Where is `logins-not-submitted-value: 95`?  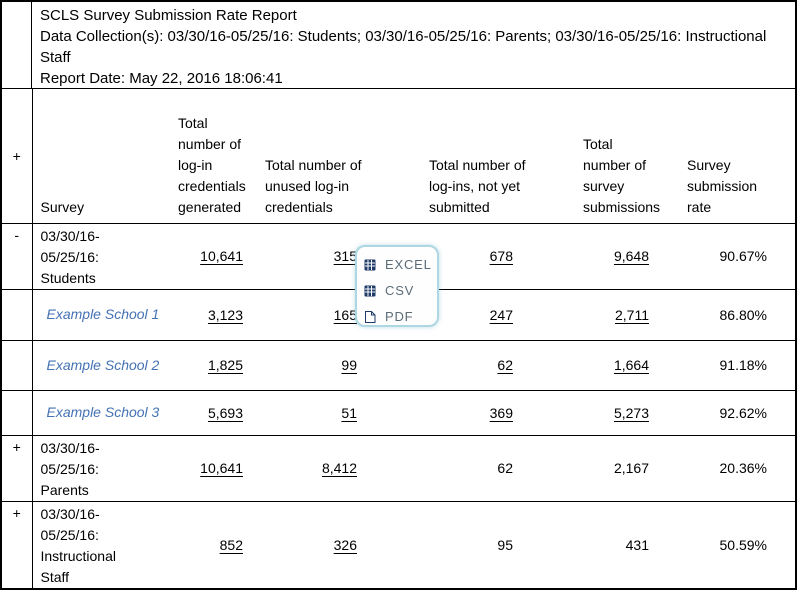
logins-not-submitted-value: 95 is located at coordinates (505, 544).